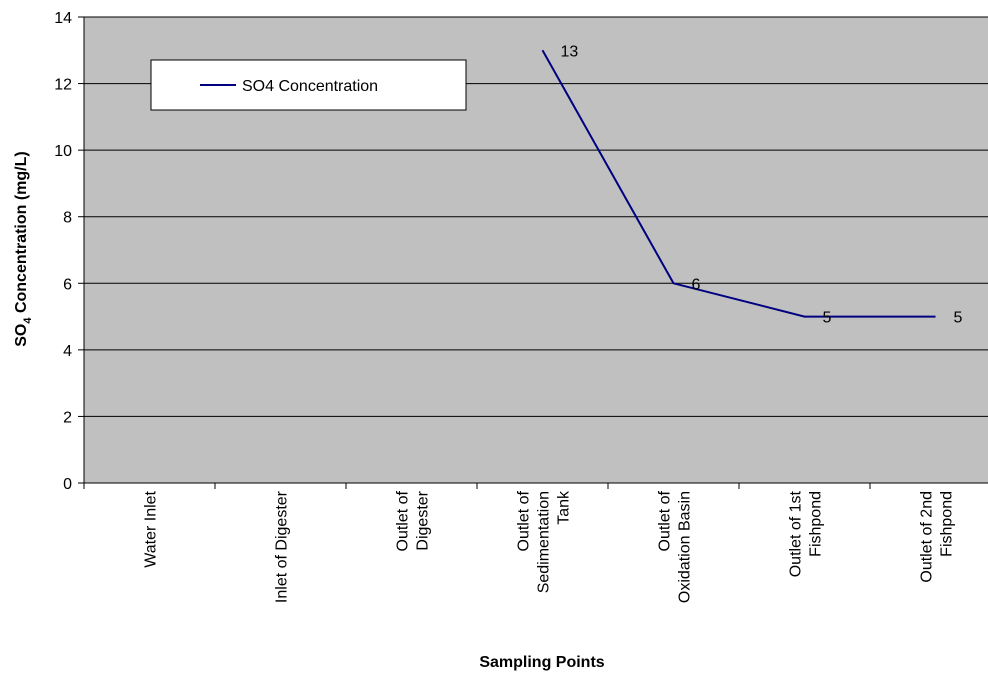 This screenshot has height=680, width=988. What do you see at coordinates (67, 351) in the screenshot?
I see `y-tick-label: 4` at bounding box center [67, 351].